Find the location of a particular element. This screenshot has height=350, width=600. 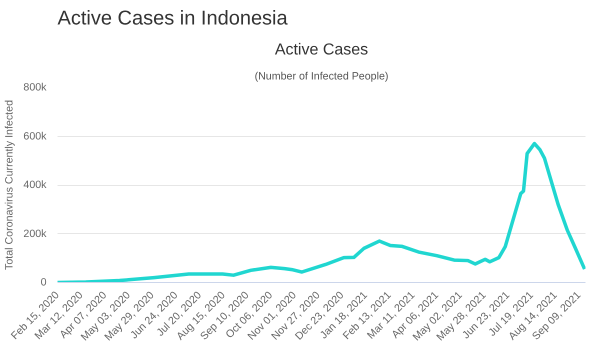

y-tick-label: 400k is located at coordinates (35, 185).